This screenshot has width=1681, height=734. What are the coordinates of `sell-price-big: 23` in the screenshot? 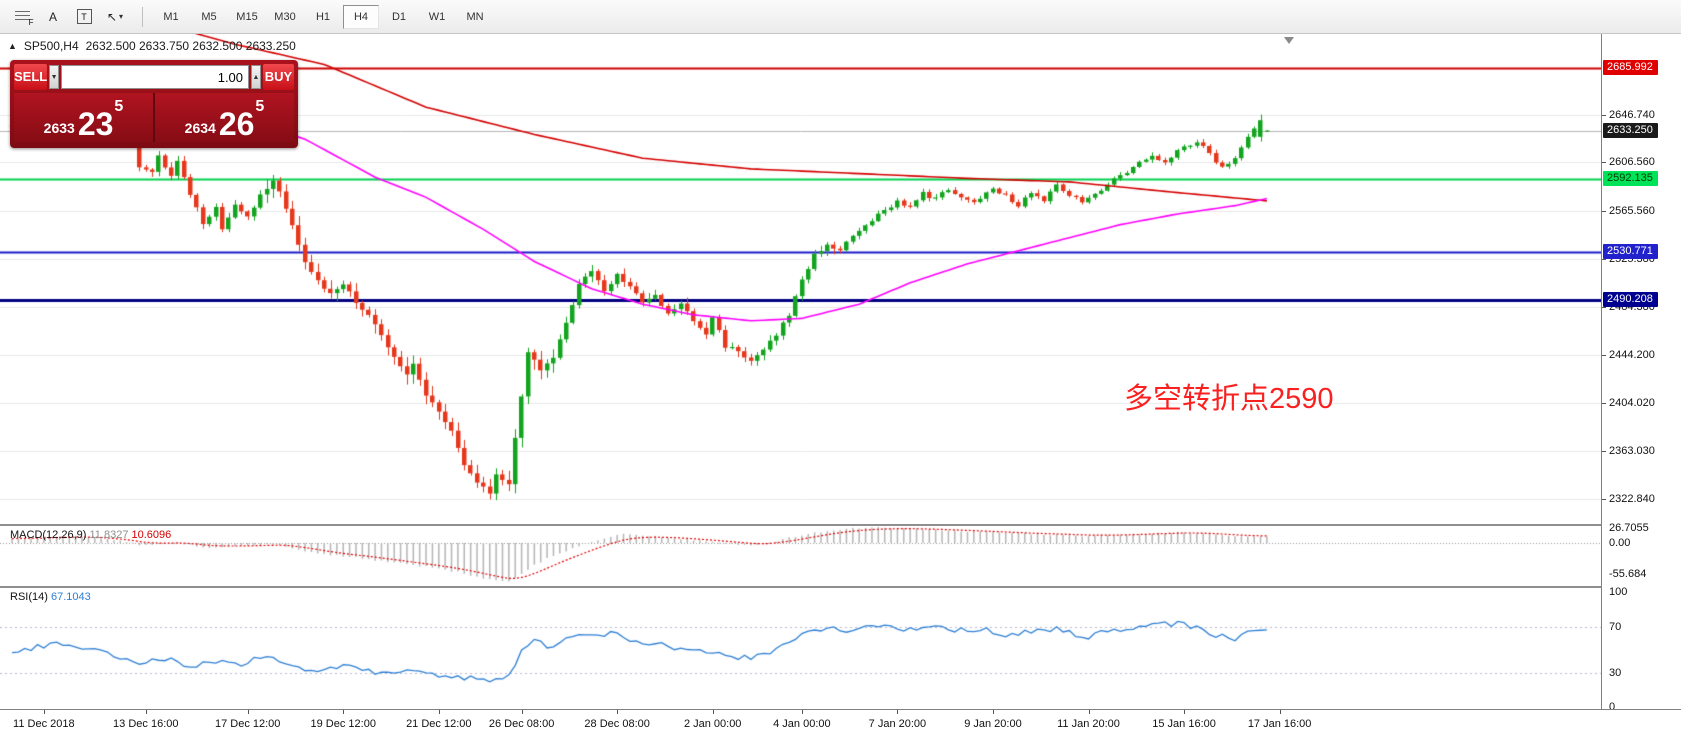 It's located at (95, 124).